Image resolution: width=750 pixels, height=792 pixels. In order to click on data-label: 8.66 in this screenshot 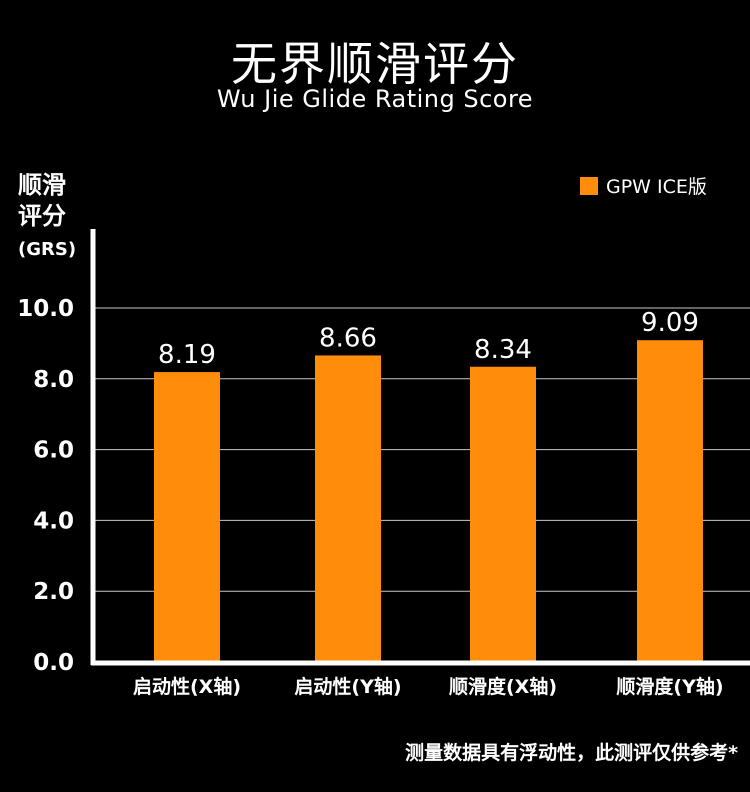, I will do `click(348, 338)`.